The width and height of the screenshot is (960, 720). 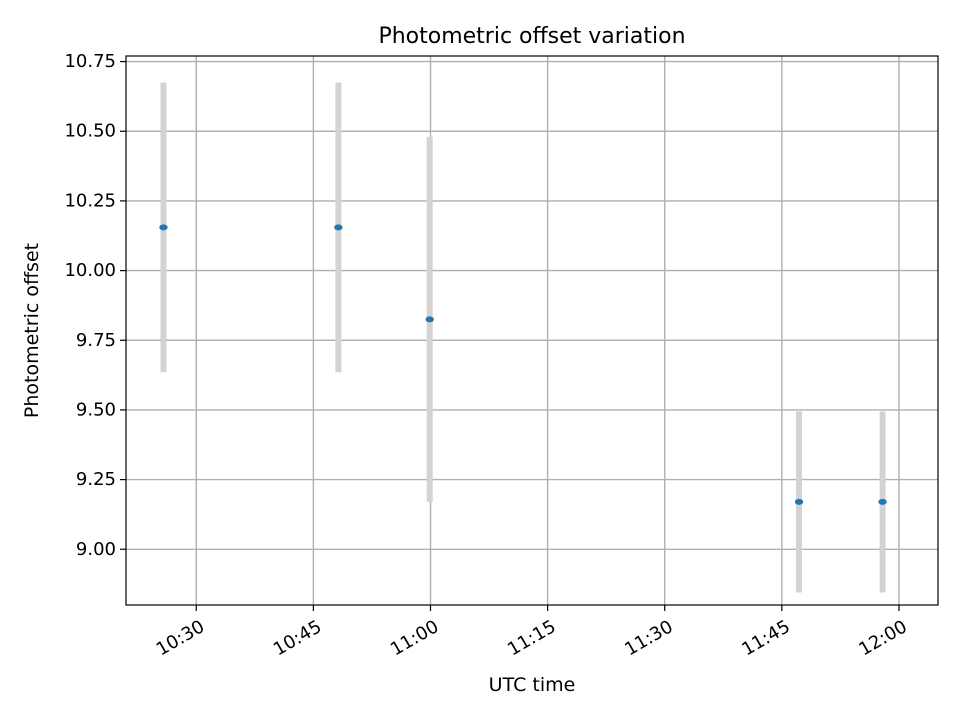 I want to click on x-axis-label: UTC time, so click(x=532, y=685).